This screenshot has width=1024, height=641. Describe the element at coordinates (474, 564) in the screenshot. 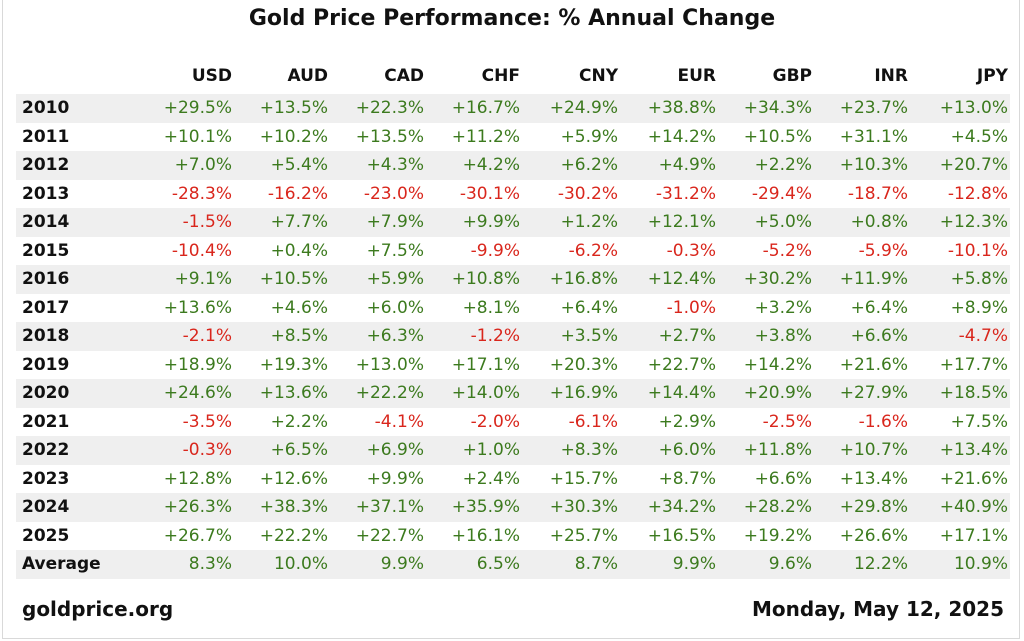

I see `cell-chf: 6.5%` at that location.